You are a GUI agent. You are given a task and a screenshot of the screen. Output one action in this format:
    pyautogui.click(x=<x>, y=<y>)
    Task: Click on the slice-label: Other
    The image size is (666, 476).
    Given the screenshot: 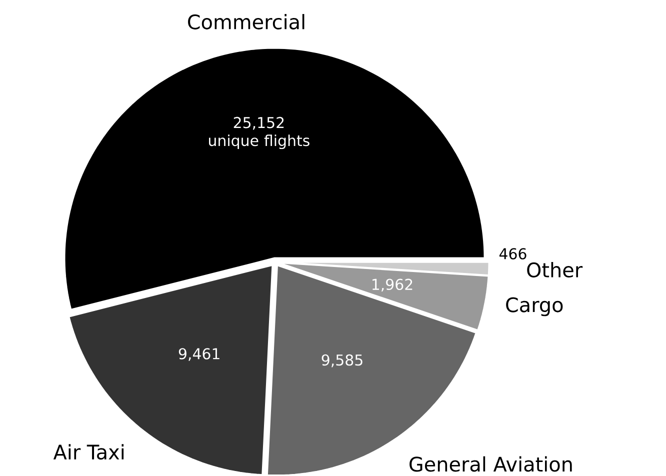 What is the action you would take?
    pyautogui.click(x=555, y=270)
    